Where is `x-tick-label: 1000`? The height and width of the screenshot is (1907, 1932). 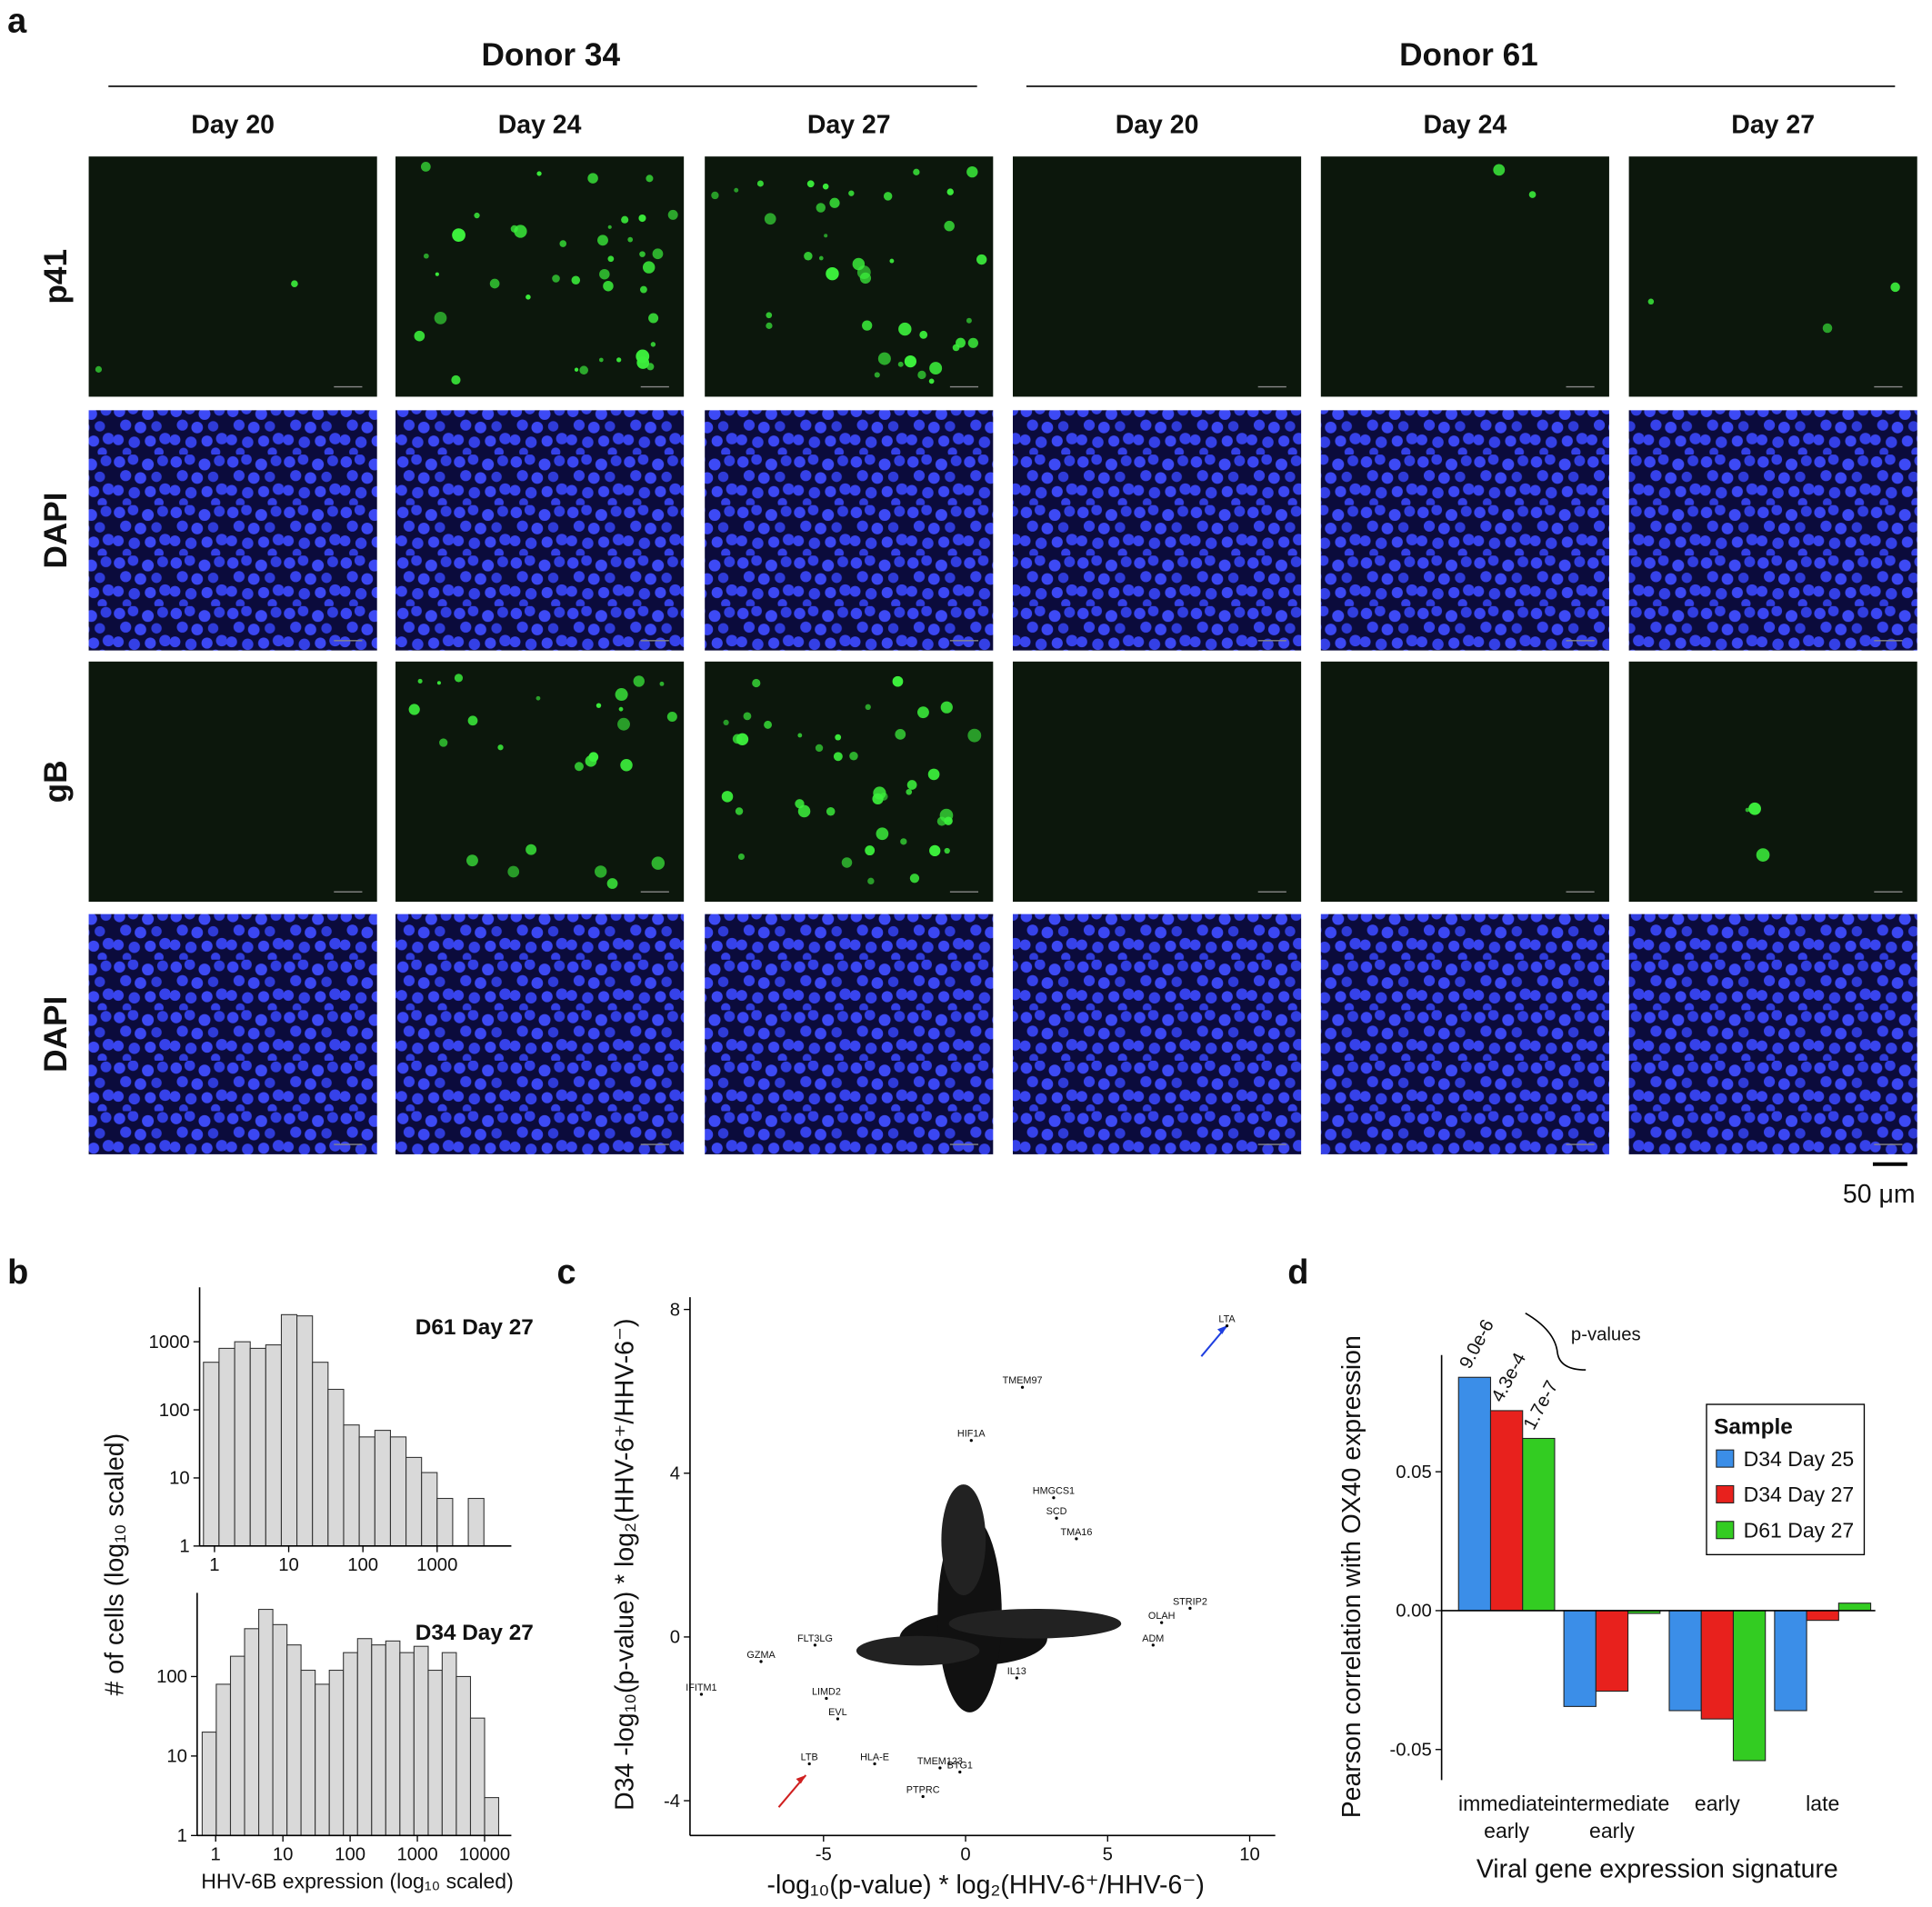
x-tick-label: 1000 is located at coordinates (436, 1565).